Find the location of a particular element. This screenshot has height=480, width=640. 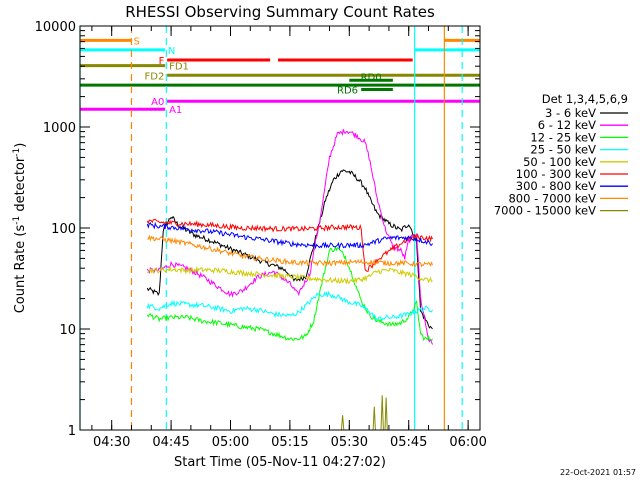

chart-title: RHESSI Observing Summary Count Rates is located at coordinates (280, 12).